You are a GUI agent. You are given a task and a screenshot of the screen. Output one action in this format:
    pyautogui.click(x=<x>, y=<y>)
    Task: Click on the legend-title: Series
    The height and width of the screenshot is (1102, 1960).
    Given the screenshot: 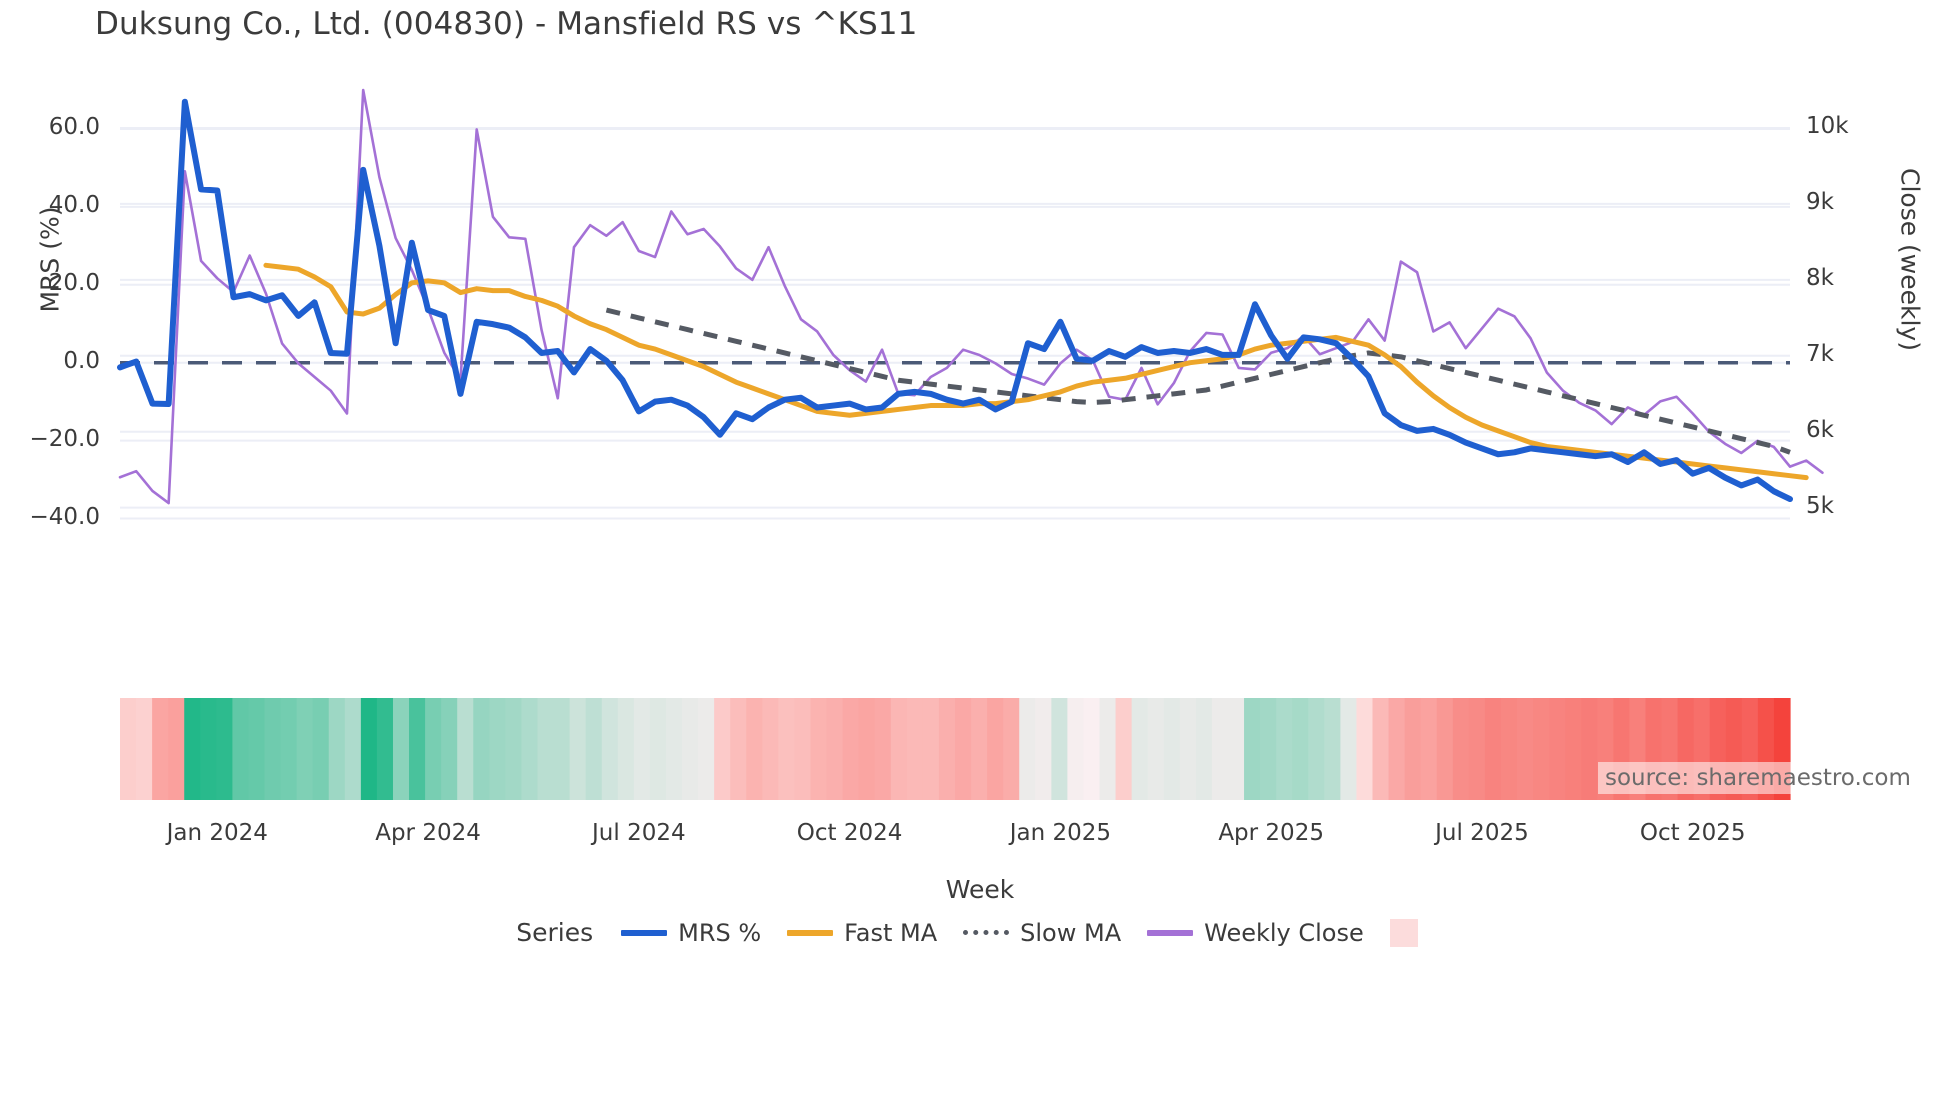 What is the action you would take?
    pyautogui.click(x=555, y=932)
    